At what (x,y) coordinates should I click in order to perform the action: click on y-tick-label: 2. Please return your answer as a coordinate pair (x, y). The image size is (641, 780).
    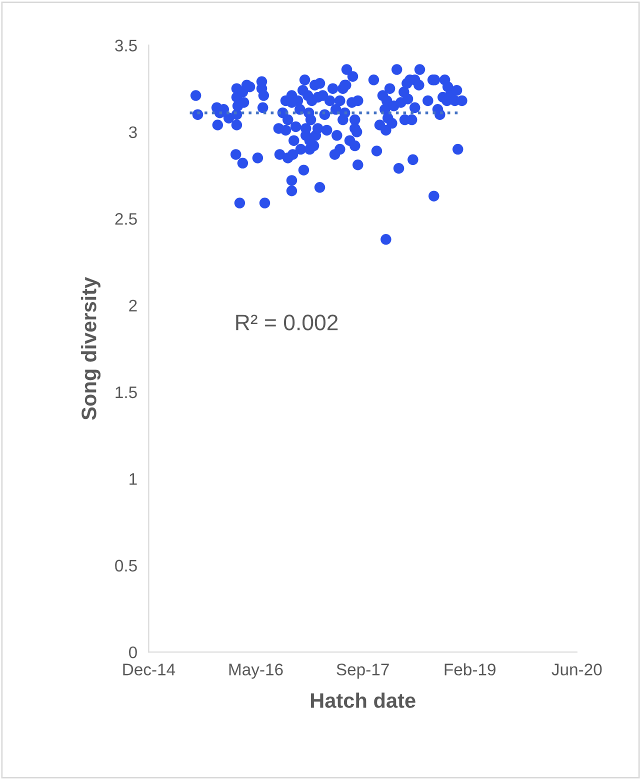
    Looking at the image, I should click on (133, 306).